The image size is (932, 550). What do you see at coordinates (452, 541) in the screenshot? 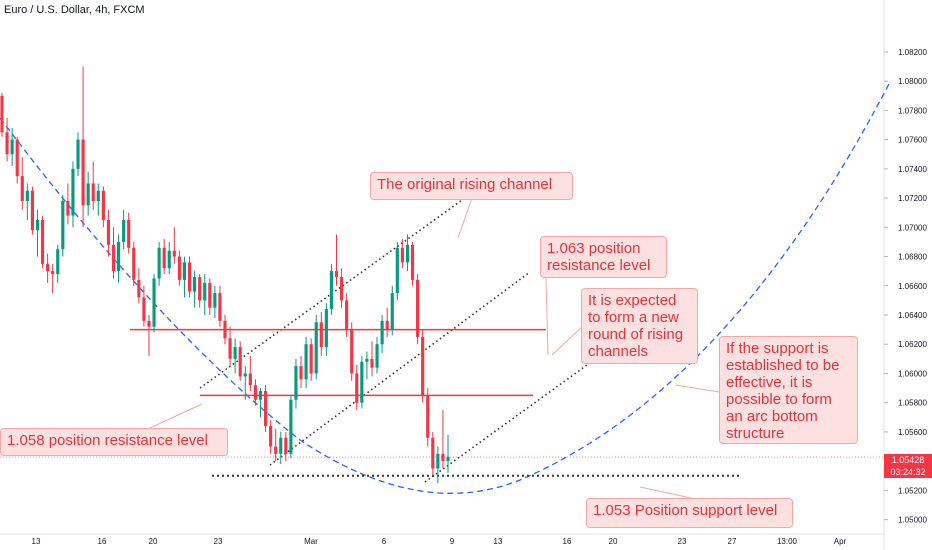
I see `x-tick-label: 9` at bounding box center [452, 541].